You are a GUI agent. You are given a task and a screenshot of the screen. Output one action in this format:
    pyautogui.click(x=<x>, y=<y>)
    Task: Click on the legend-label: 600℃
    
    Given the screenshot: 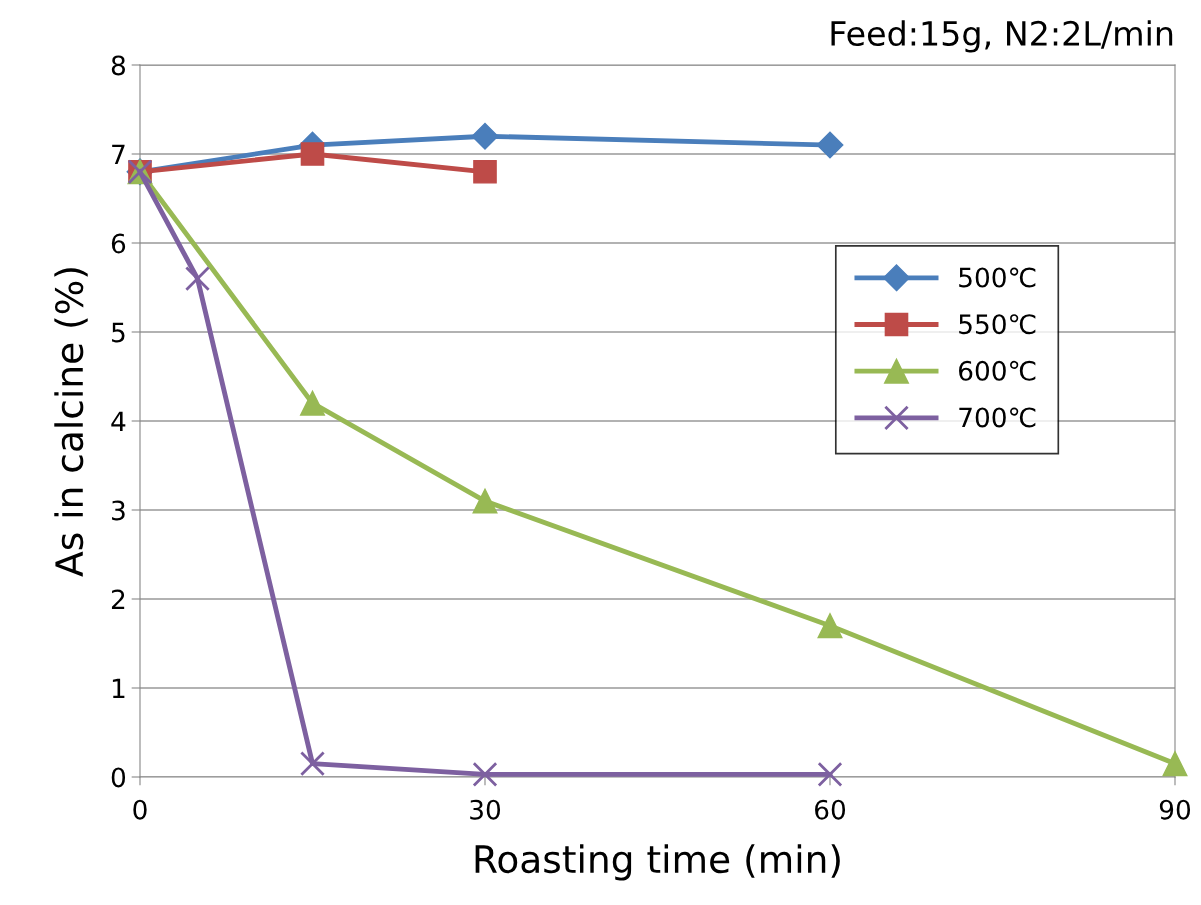 What is the action you would take?
    pyautogui.click(x=997, y=370)
    